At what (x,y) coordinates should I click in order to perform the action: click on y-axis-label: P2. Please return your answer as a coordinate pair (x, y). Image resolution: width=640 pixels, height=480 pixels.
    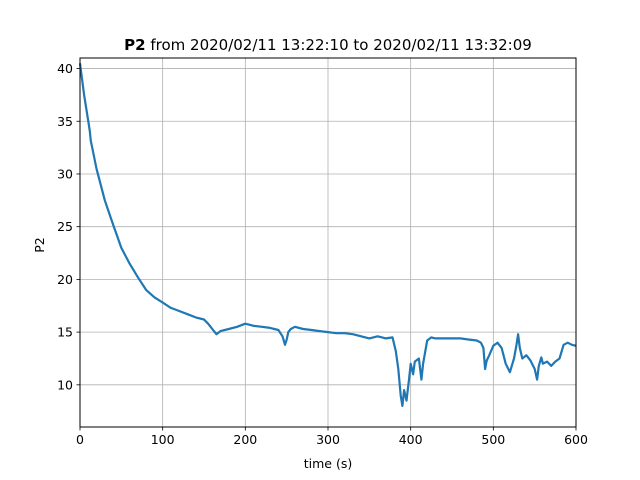
    Looking at the image, I should click on (39, 245).